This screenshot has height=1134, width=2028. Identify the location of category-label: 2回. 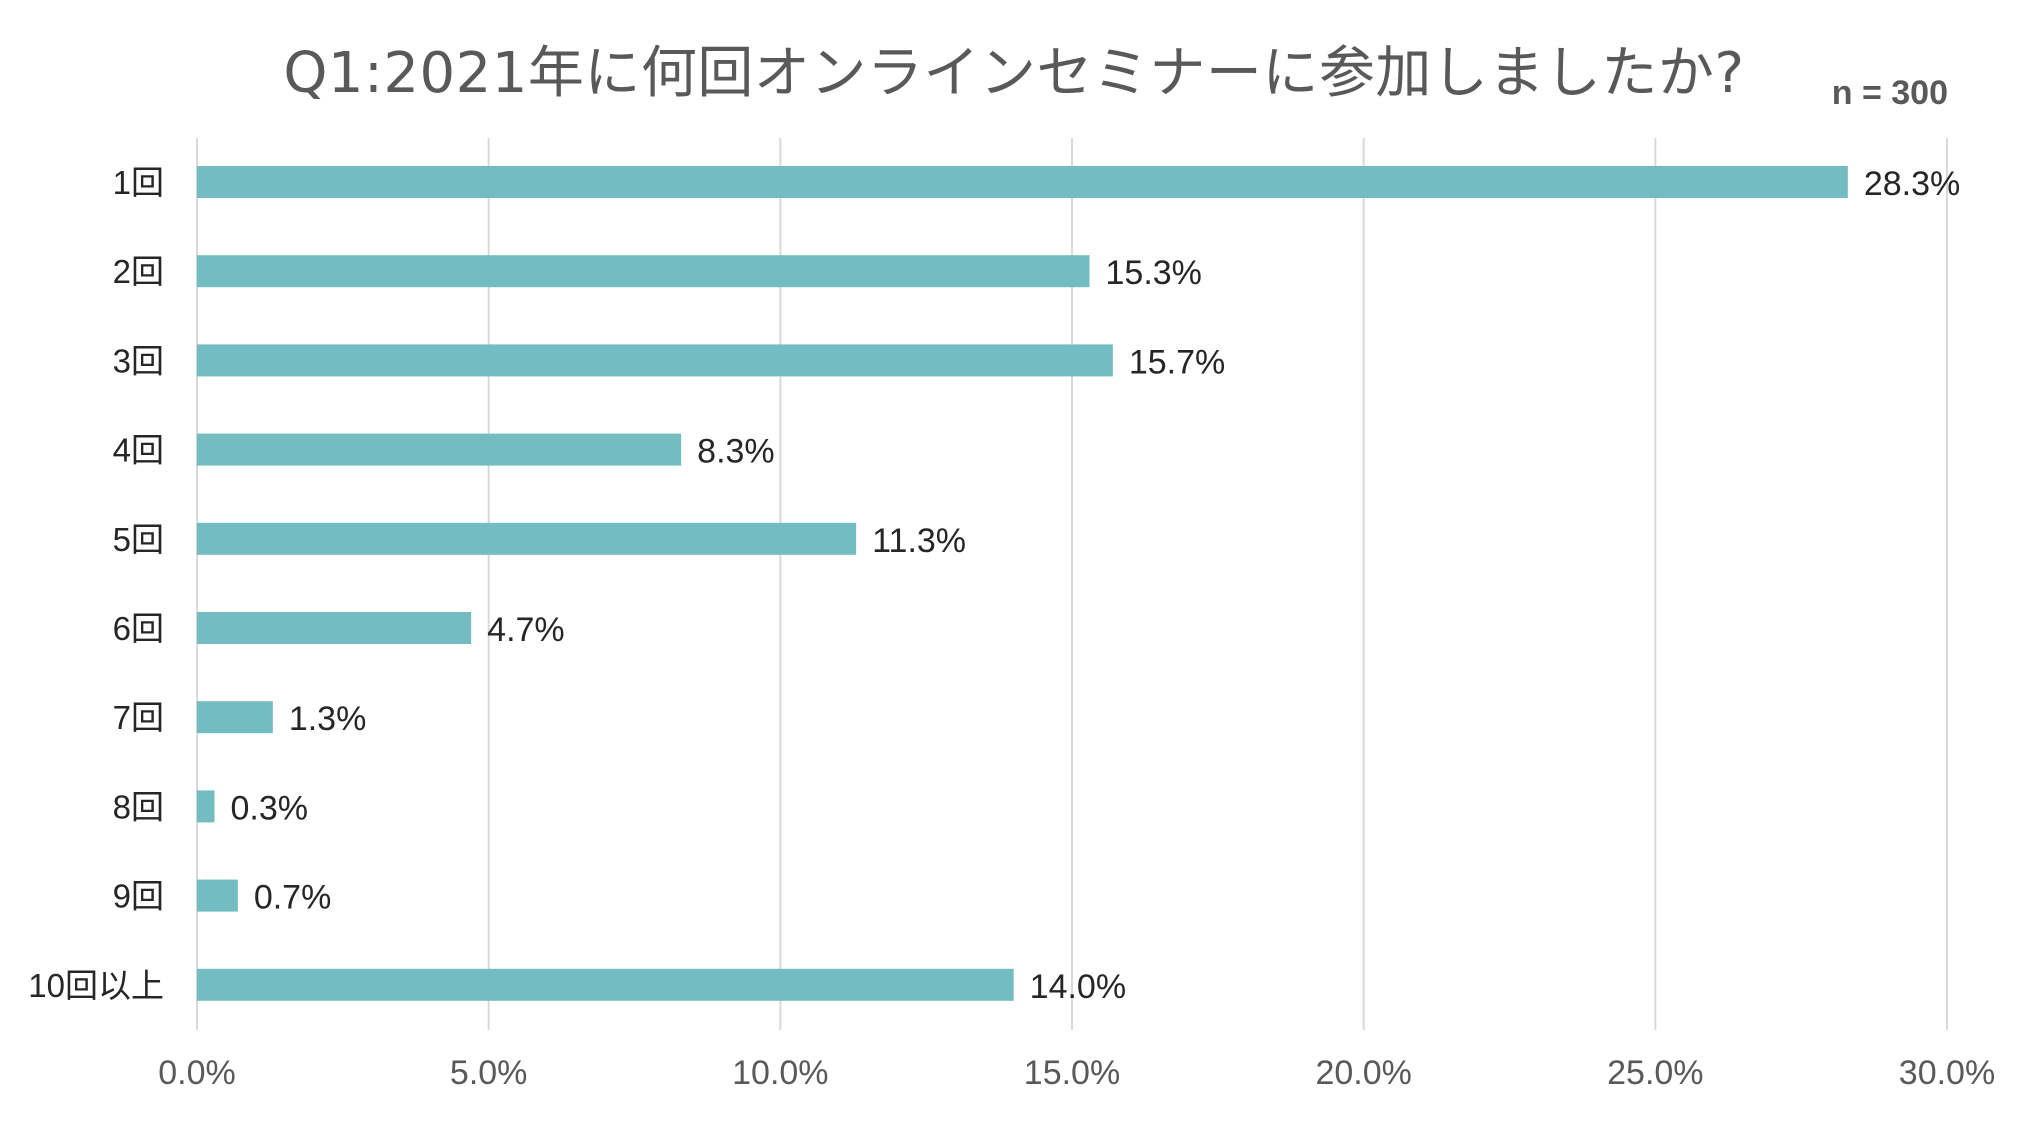
(138, 271).